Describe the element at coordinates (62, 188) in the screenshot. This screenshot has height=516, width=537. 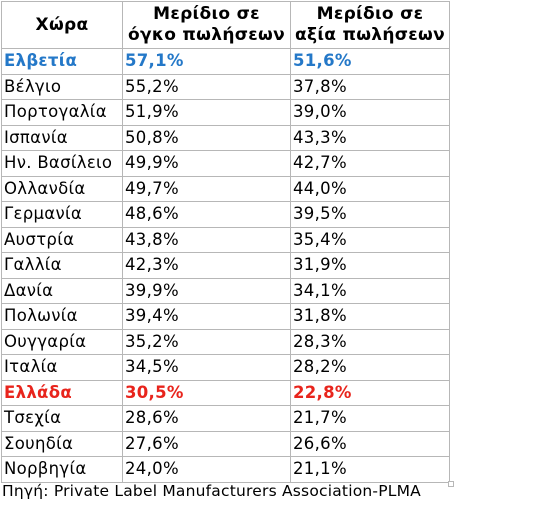
I see `cell-country: Ολλανδία` at that location.